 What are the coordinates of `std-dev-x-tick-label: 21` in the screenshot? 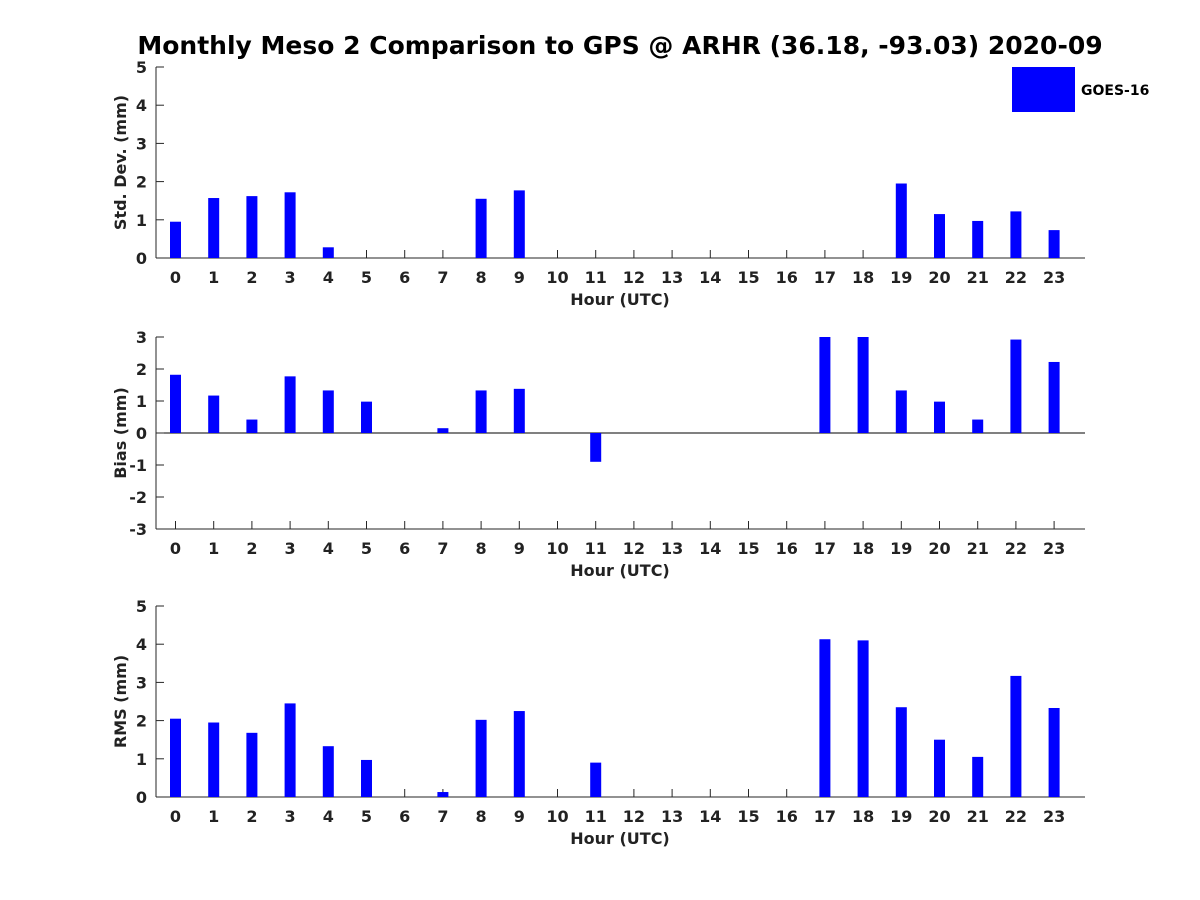 It's located at (978, 277).